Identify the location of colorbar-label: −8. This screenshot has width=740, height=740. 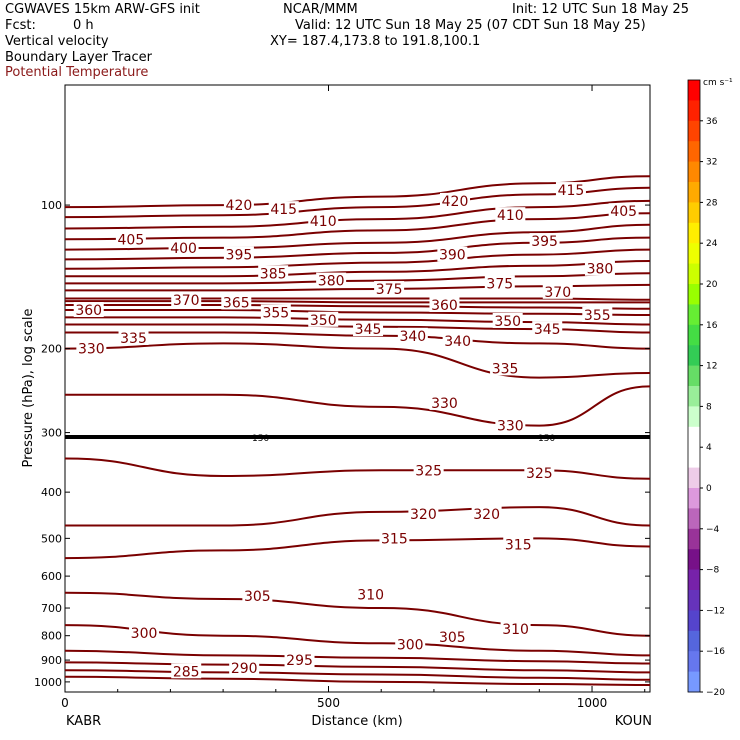
(713, 571).